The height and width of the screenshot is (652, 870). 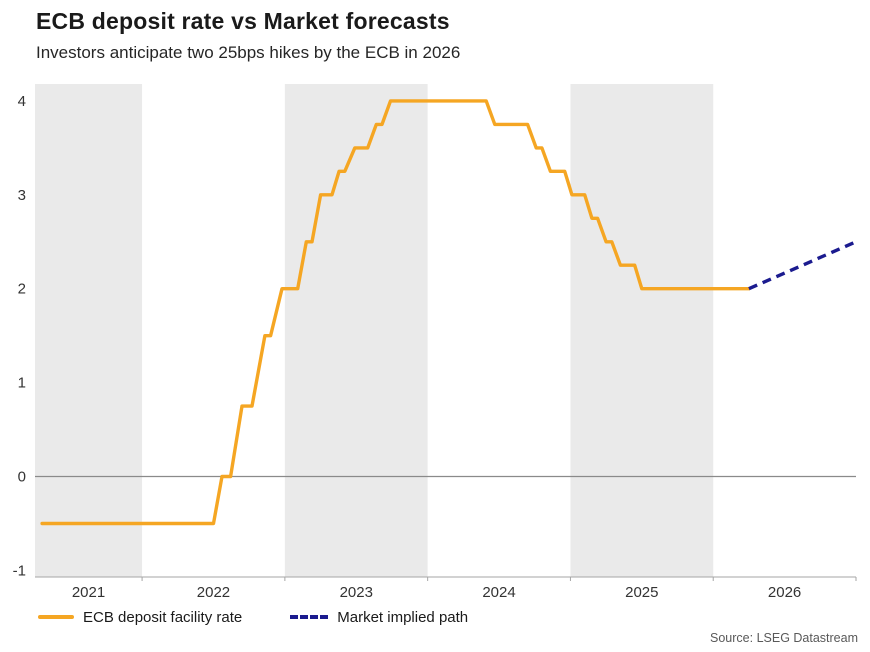 I want to click on x-tick-label: 2025, so click(x=641, y=592).